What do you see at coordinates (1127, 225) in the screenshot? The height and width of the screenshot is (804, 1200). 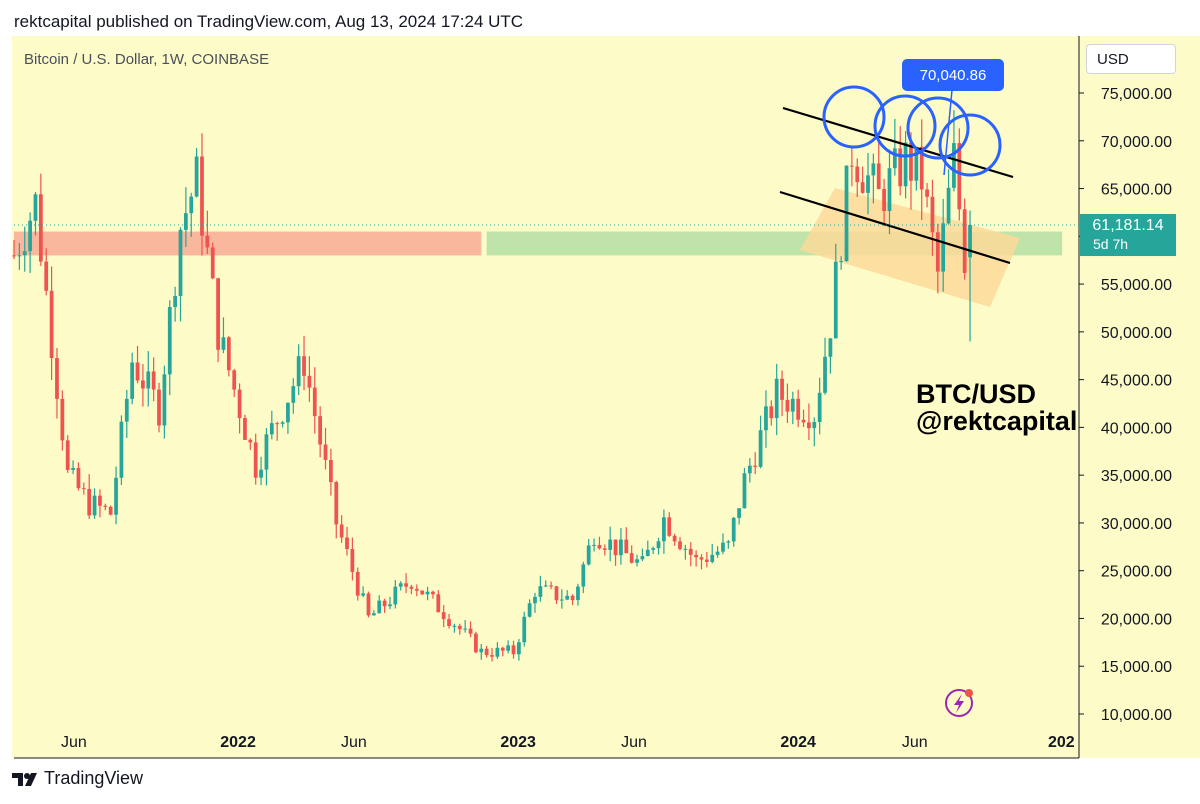 I see `last-price-value: 61,181.14` at bounding box center [1127, 225].